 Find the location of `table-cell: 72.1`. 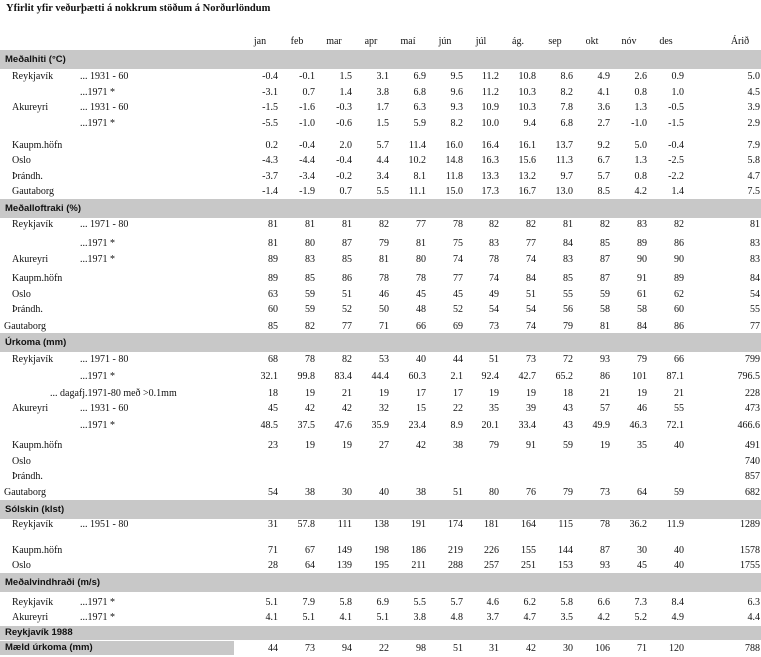

table-cell: 72.1 is located at coordinates (675, 425).